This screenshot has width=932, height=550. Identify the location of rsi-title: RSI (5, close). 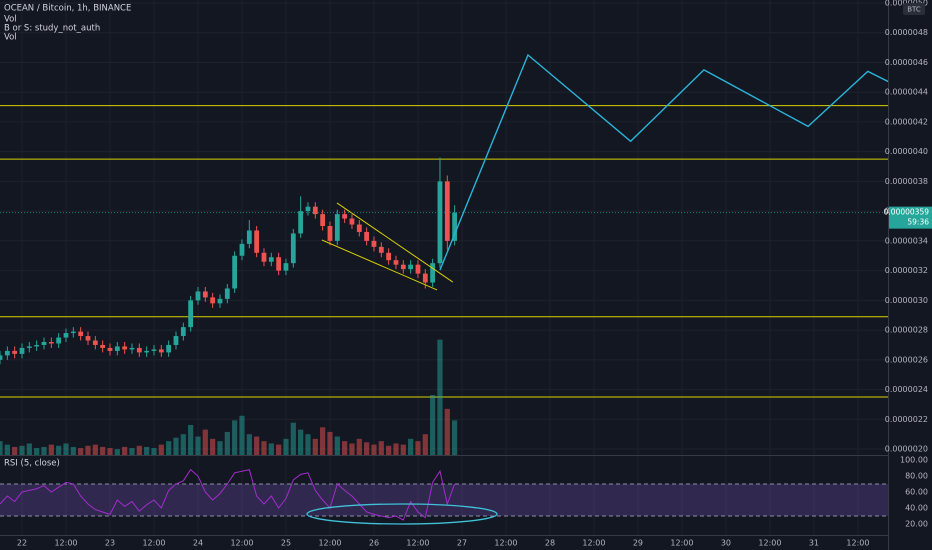
(32, 464).